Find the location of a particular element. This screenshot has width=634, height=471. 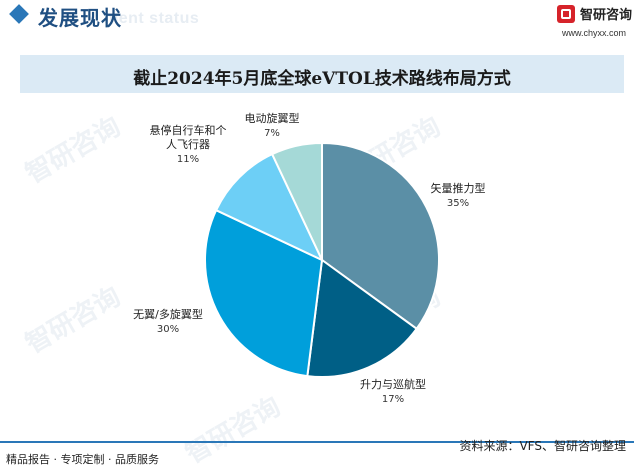

slice-value-label: 11% is located at coordinates (188, 159).